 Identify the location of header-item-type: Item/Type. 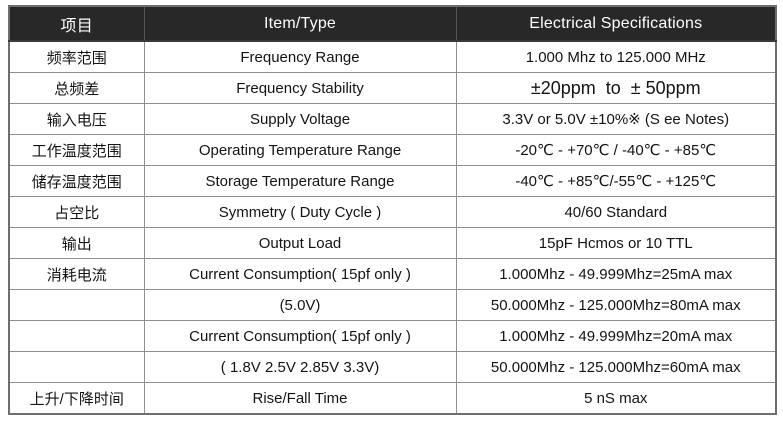
(300, 23).